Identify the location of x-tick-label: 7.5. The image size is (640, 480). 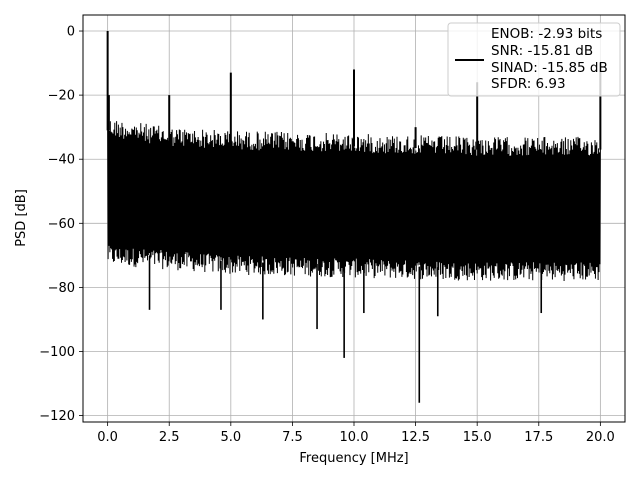
(292, 437).